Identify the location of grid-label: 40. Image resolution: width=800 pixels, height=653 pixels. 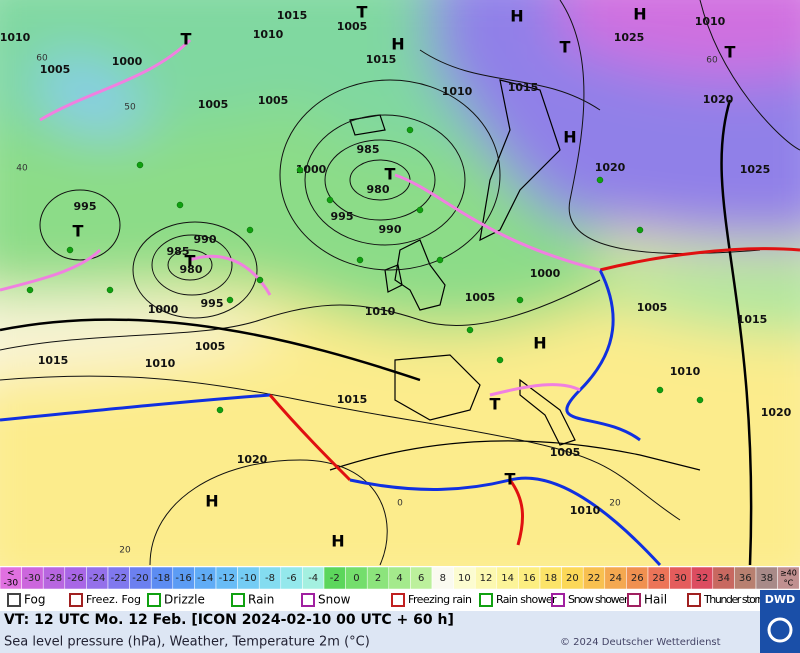
(22, 169).